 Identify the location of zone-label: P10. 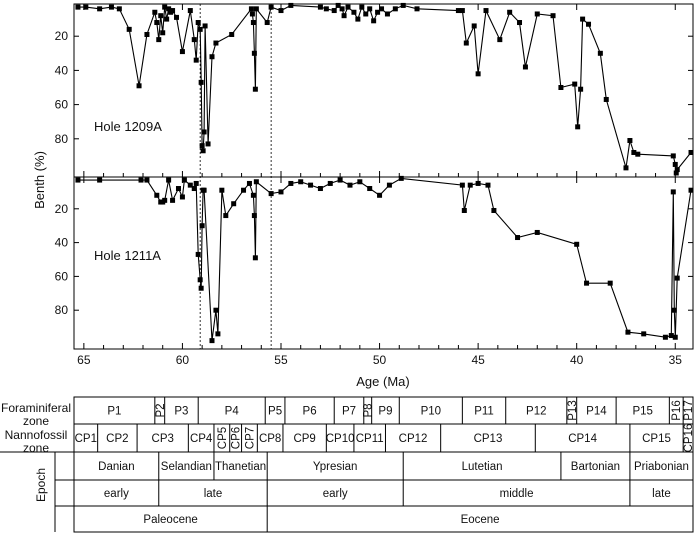
(431, 412).